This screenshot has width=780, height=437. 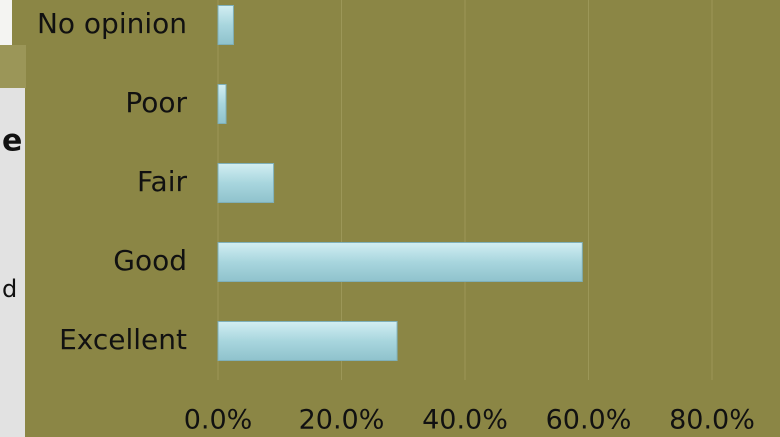 What do you see at coordinates (112, 23) in the screenshot?
I see `y-tick-label: No opinion` at bounding box center [112, 23].